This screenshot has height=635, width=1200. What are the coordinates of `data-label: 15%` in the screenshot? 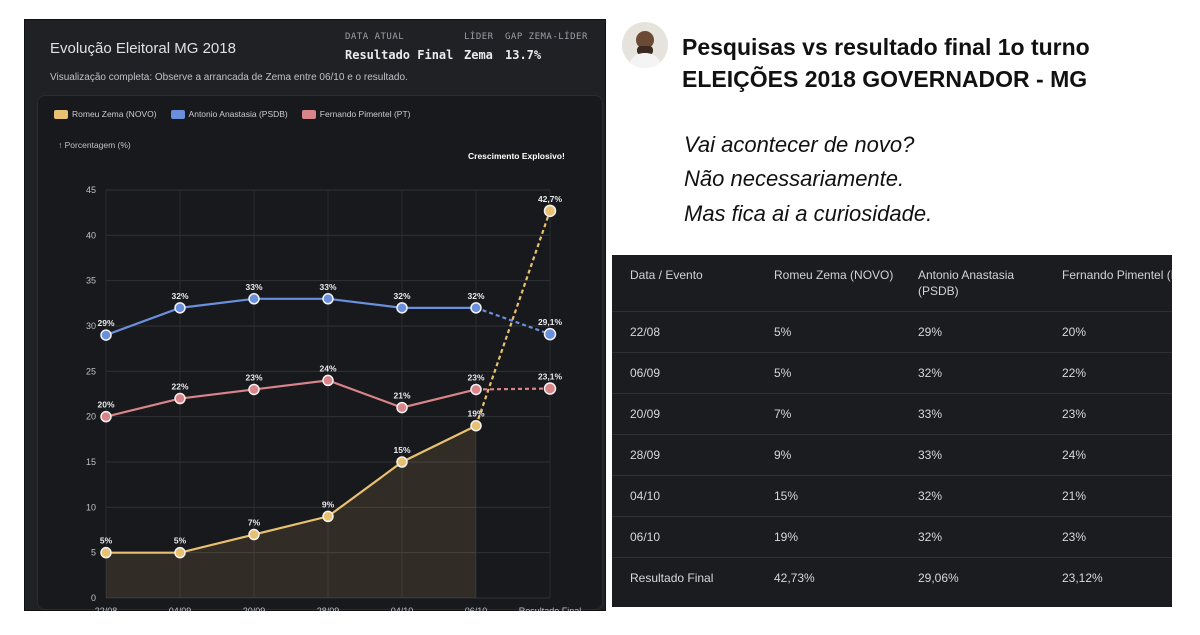 It's located at (401, 450).